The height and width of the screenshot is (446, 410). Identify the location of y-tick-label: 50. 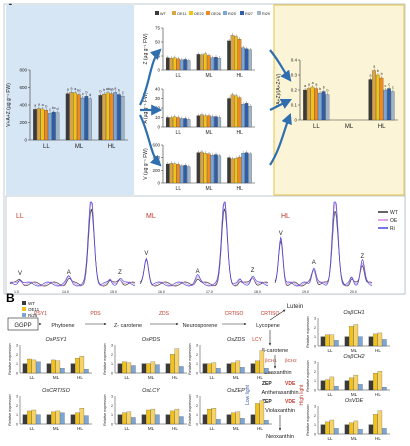
(158, 42).